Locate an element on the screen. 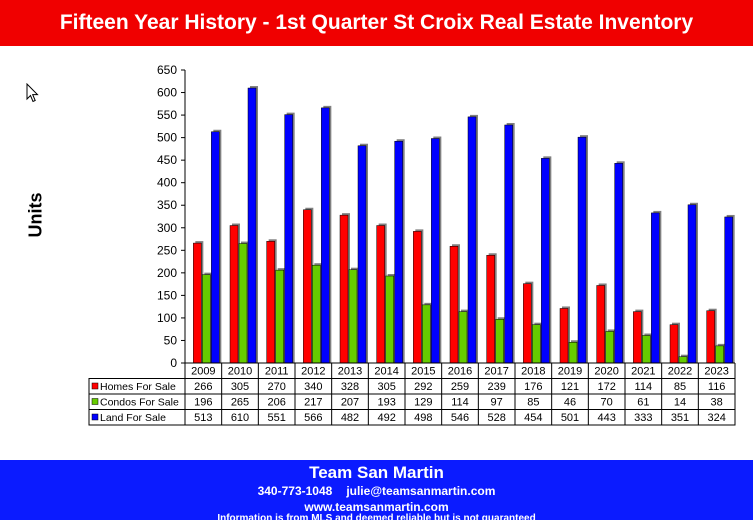 Image resolution: width=753 pixels, height=520 pixels. x-tick-label: 2015 is located at coordinates (423, 372).